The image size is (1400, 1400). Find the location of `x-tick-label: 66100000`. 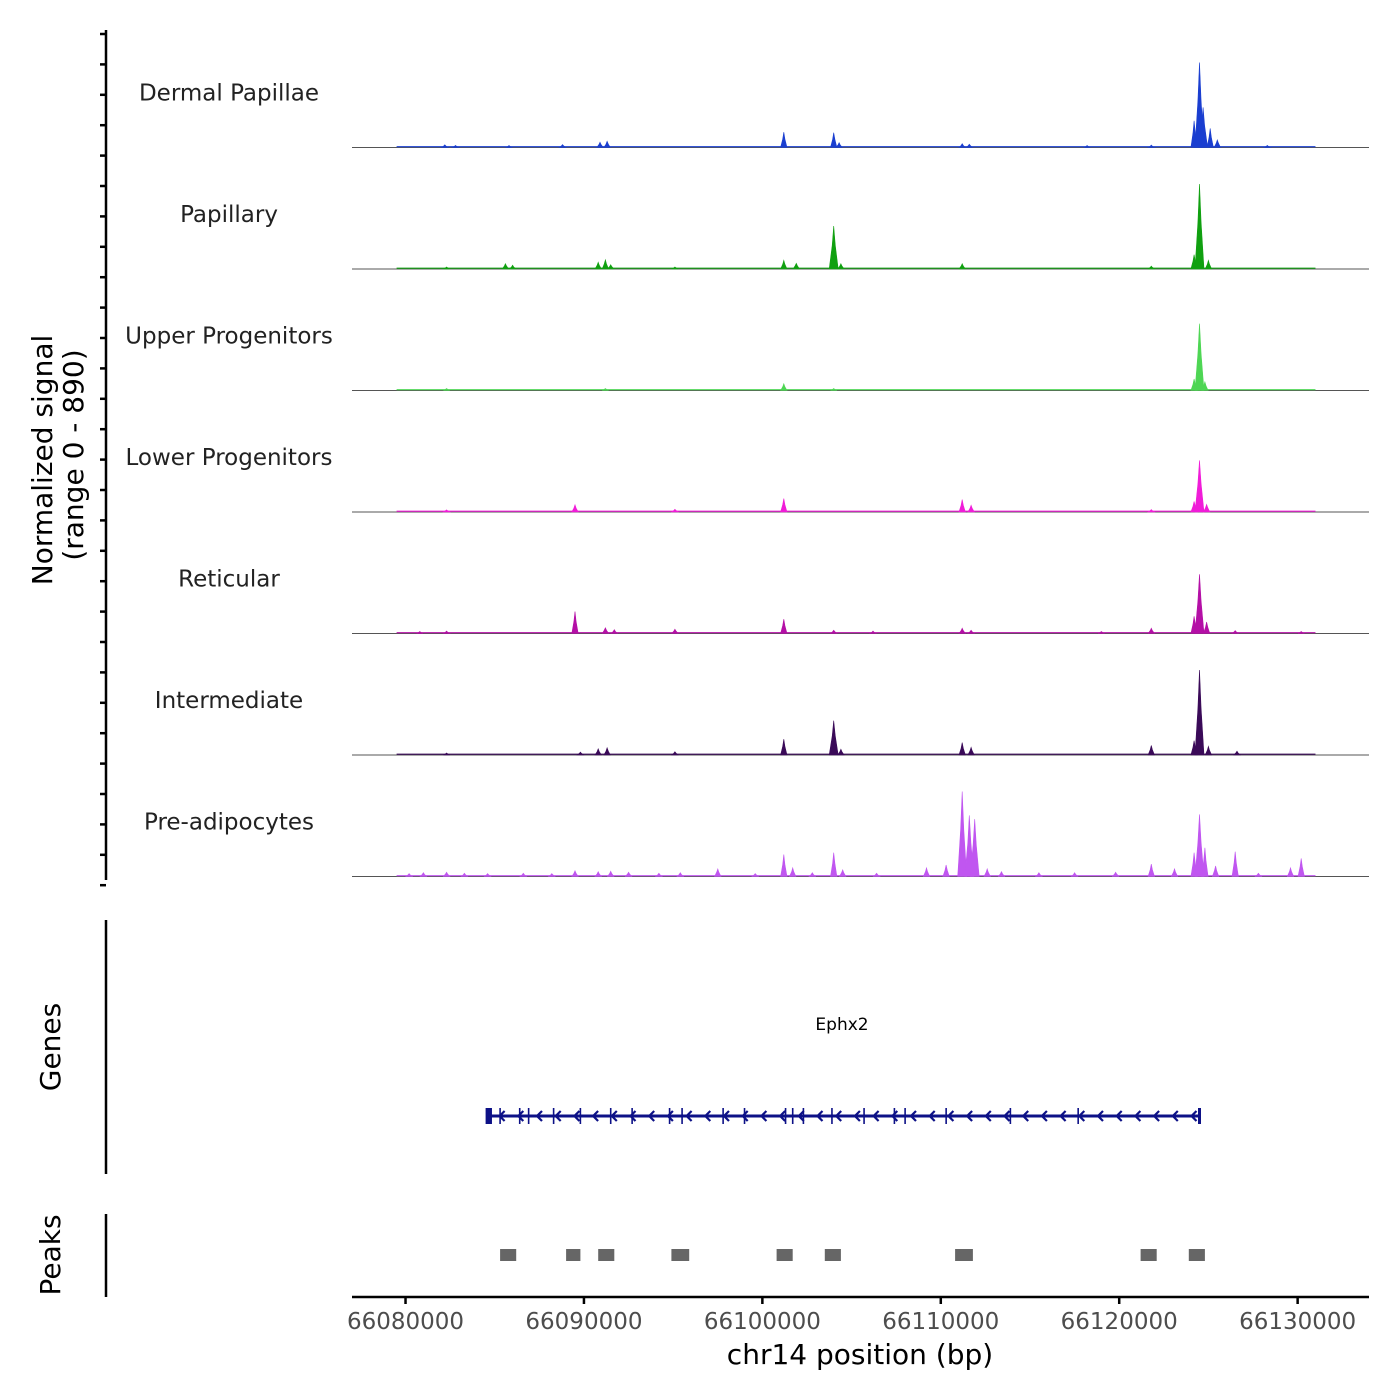

x-tick-label: 66100000 is located at coordinates (762, 1322).